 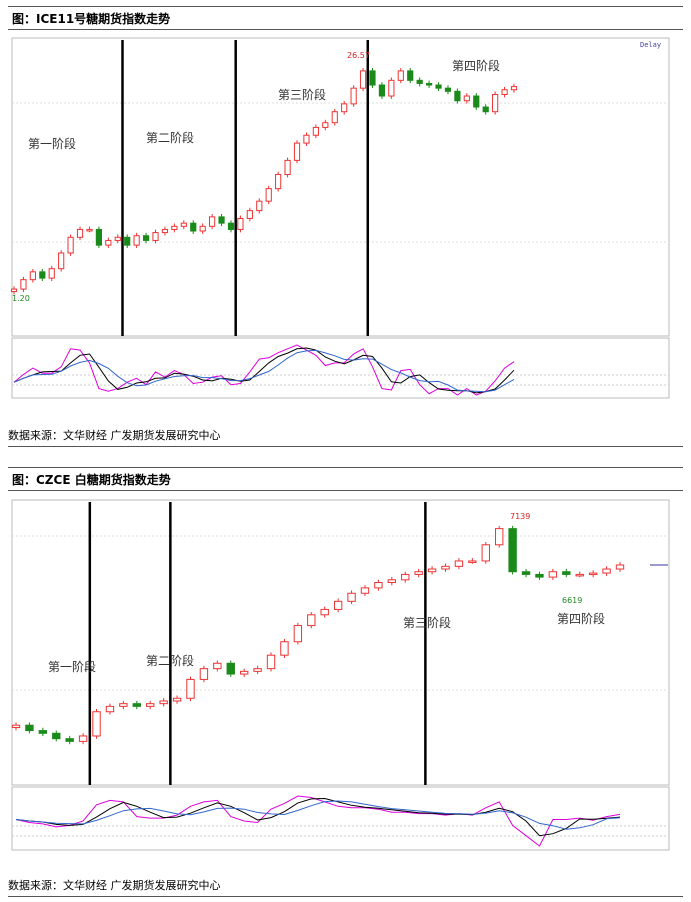 What do you see at coordinates (114, 435) in the screenshot?
I see `chart1-source: 数据来源：文华财经 广发期货发展研究中心` at bounding box center [114, 435].